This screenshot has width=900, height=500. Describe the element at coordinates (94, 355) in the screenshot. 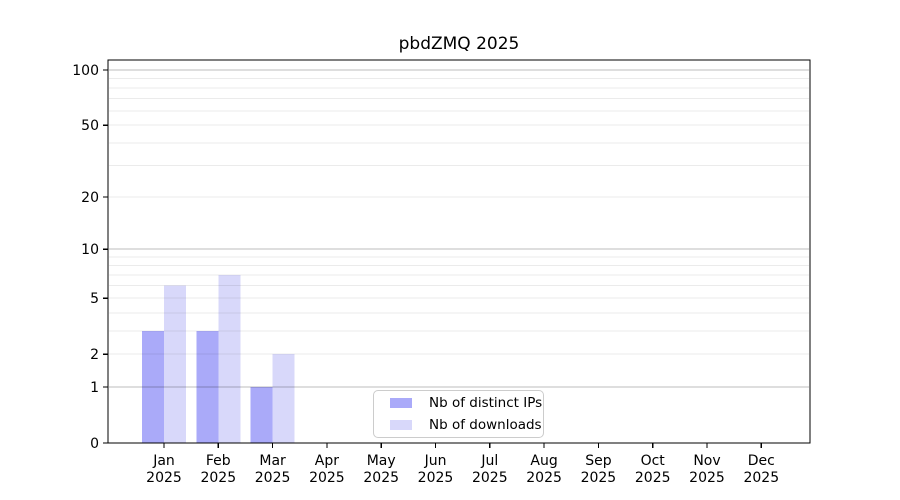

I see `y-tick-label: 2` at that location.